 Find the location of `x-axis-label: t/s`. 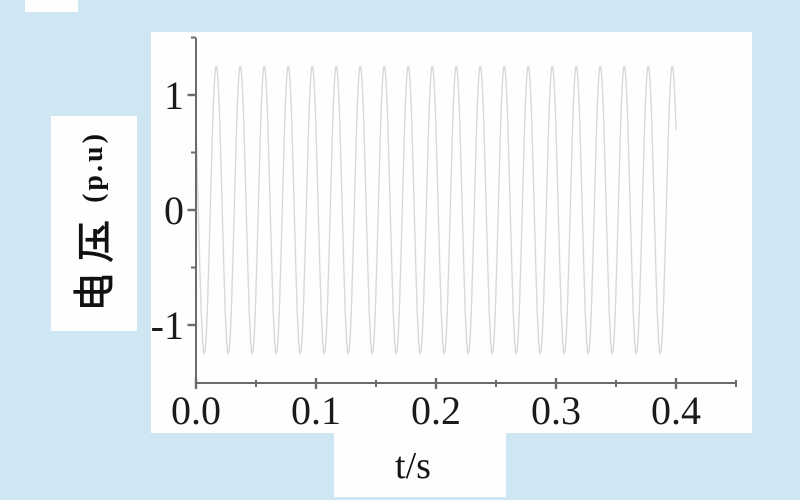

x-axis-label: t/s is located at coordinates (413, 466).